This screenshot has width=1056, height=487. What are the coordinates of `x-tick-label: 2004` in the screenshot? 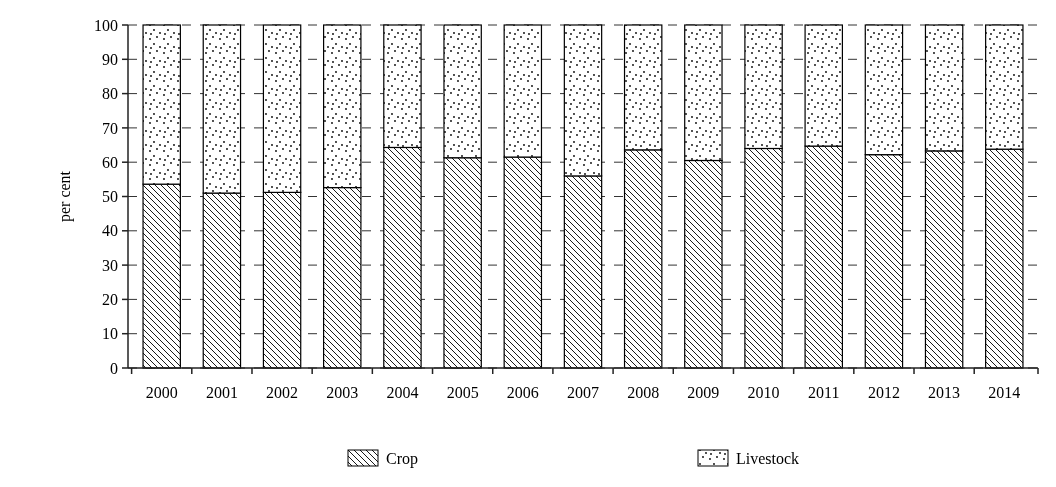 It's located at (402, 392).